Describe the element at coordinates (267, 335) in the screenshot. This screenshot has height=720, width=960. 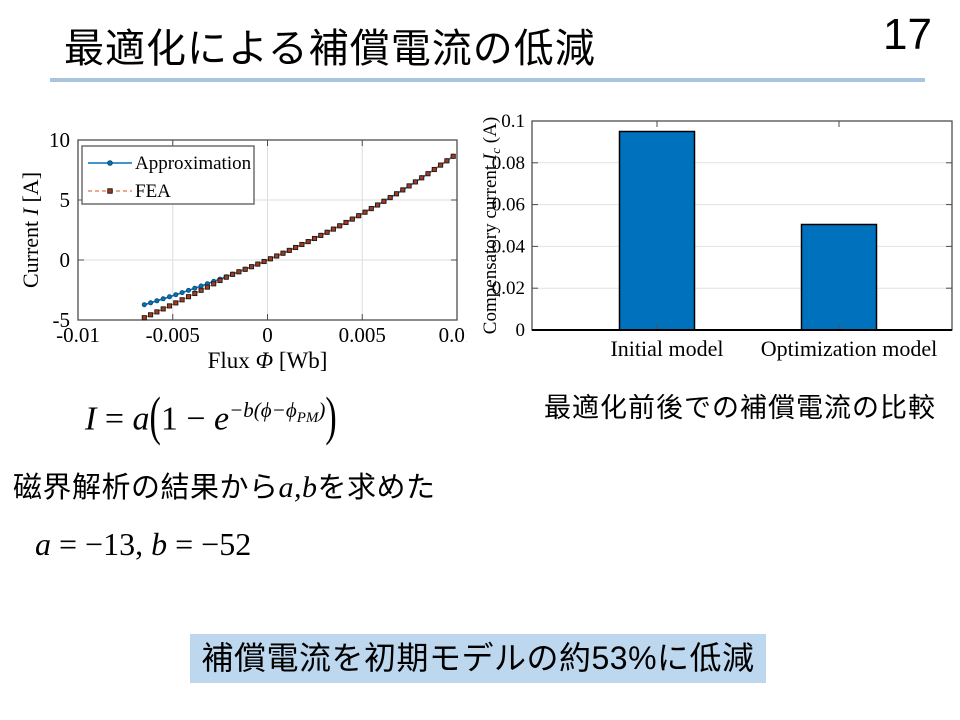
I see `x-tick-label: 0` at that location.